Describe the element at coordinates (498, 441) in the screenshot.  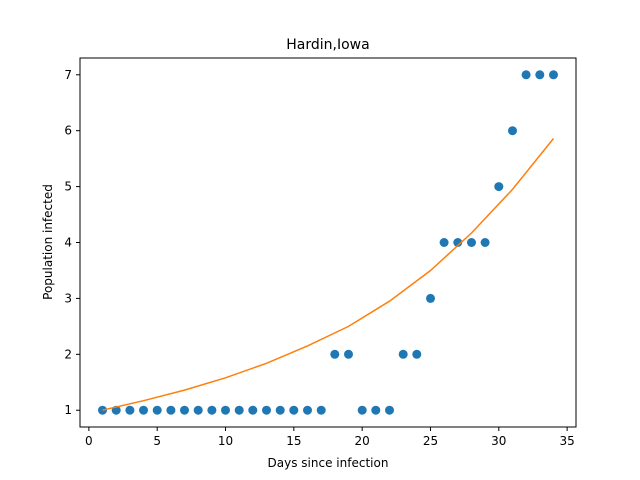
I see `x-tick-label: 30` at that location.